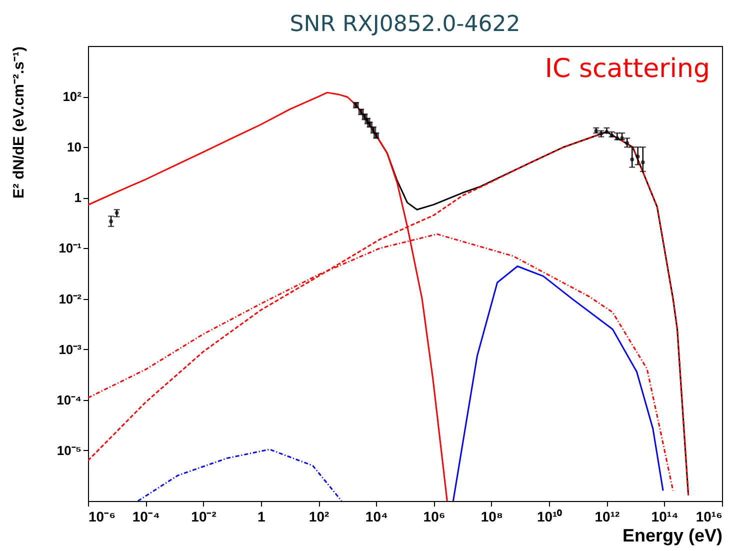 This screenshot has height=551, width=748. I want to click on x-tick-label: 10¹⁰, so click(549, 516).